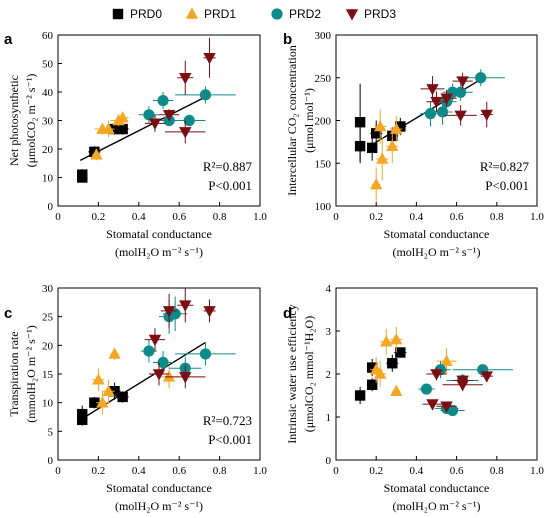  Describe the element at coordinates (48, 318) in the screenshot. I see `y-tick-label: 25` at that location.